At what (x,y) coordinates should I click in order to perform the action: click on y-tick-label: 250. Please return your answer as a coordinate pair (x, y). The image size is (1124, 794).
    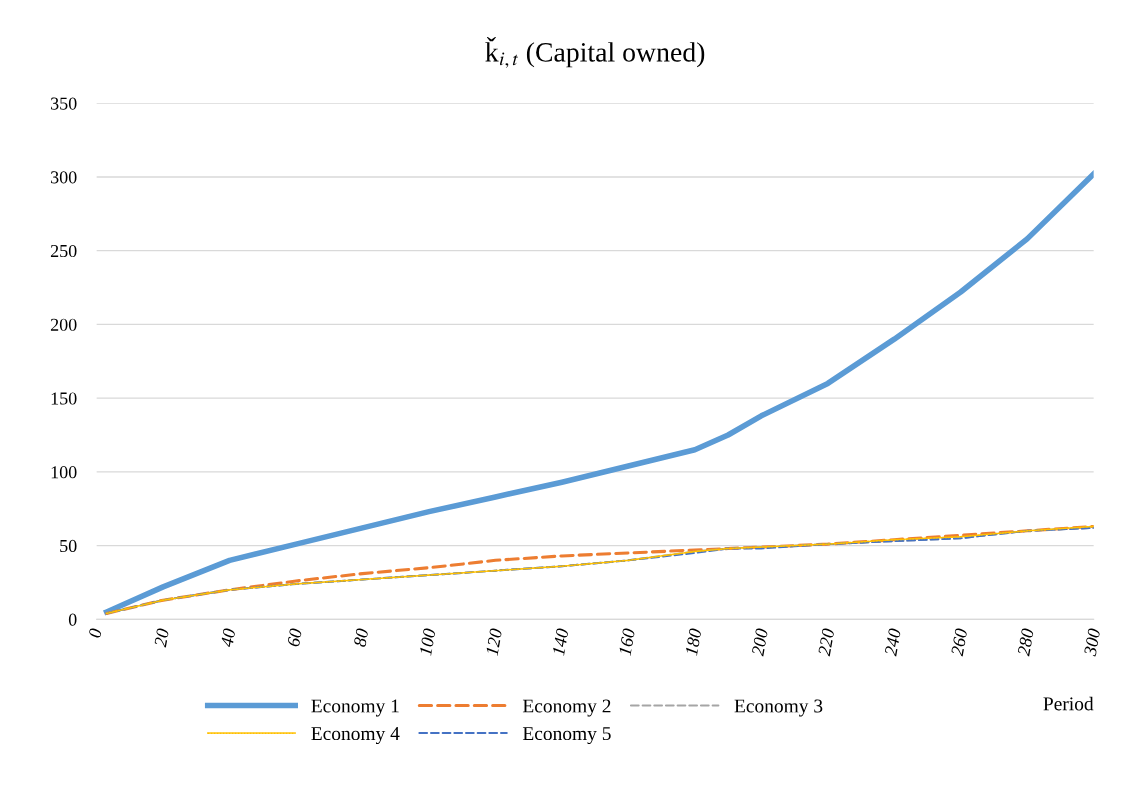
    Looking at the image, I should click on (63, 251).